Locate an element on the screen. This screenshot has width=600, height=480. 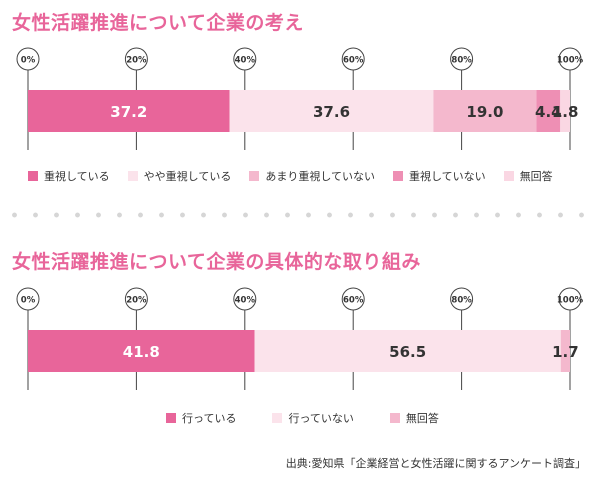
legend-label: あまり重視していない is located at coordinates (320, 176).